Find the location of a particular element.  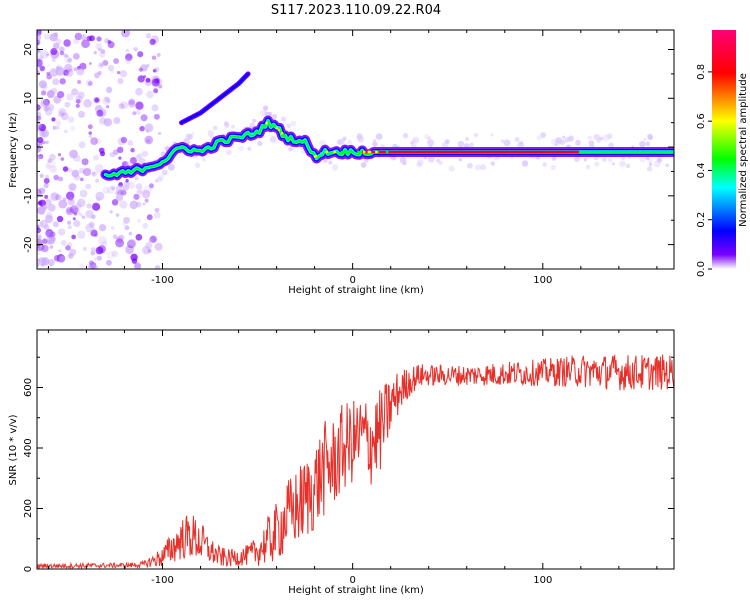

spectrogram-x-label: Height of straight line (km) is located at coordinates (356, 290).